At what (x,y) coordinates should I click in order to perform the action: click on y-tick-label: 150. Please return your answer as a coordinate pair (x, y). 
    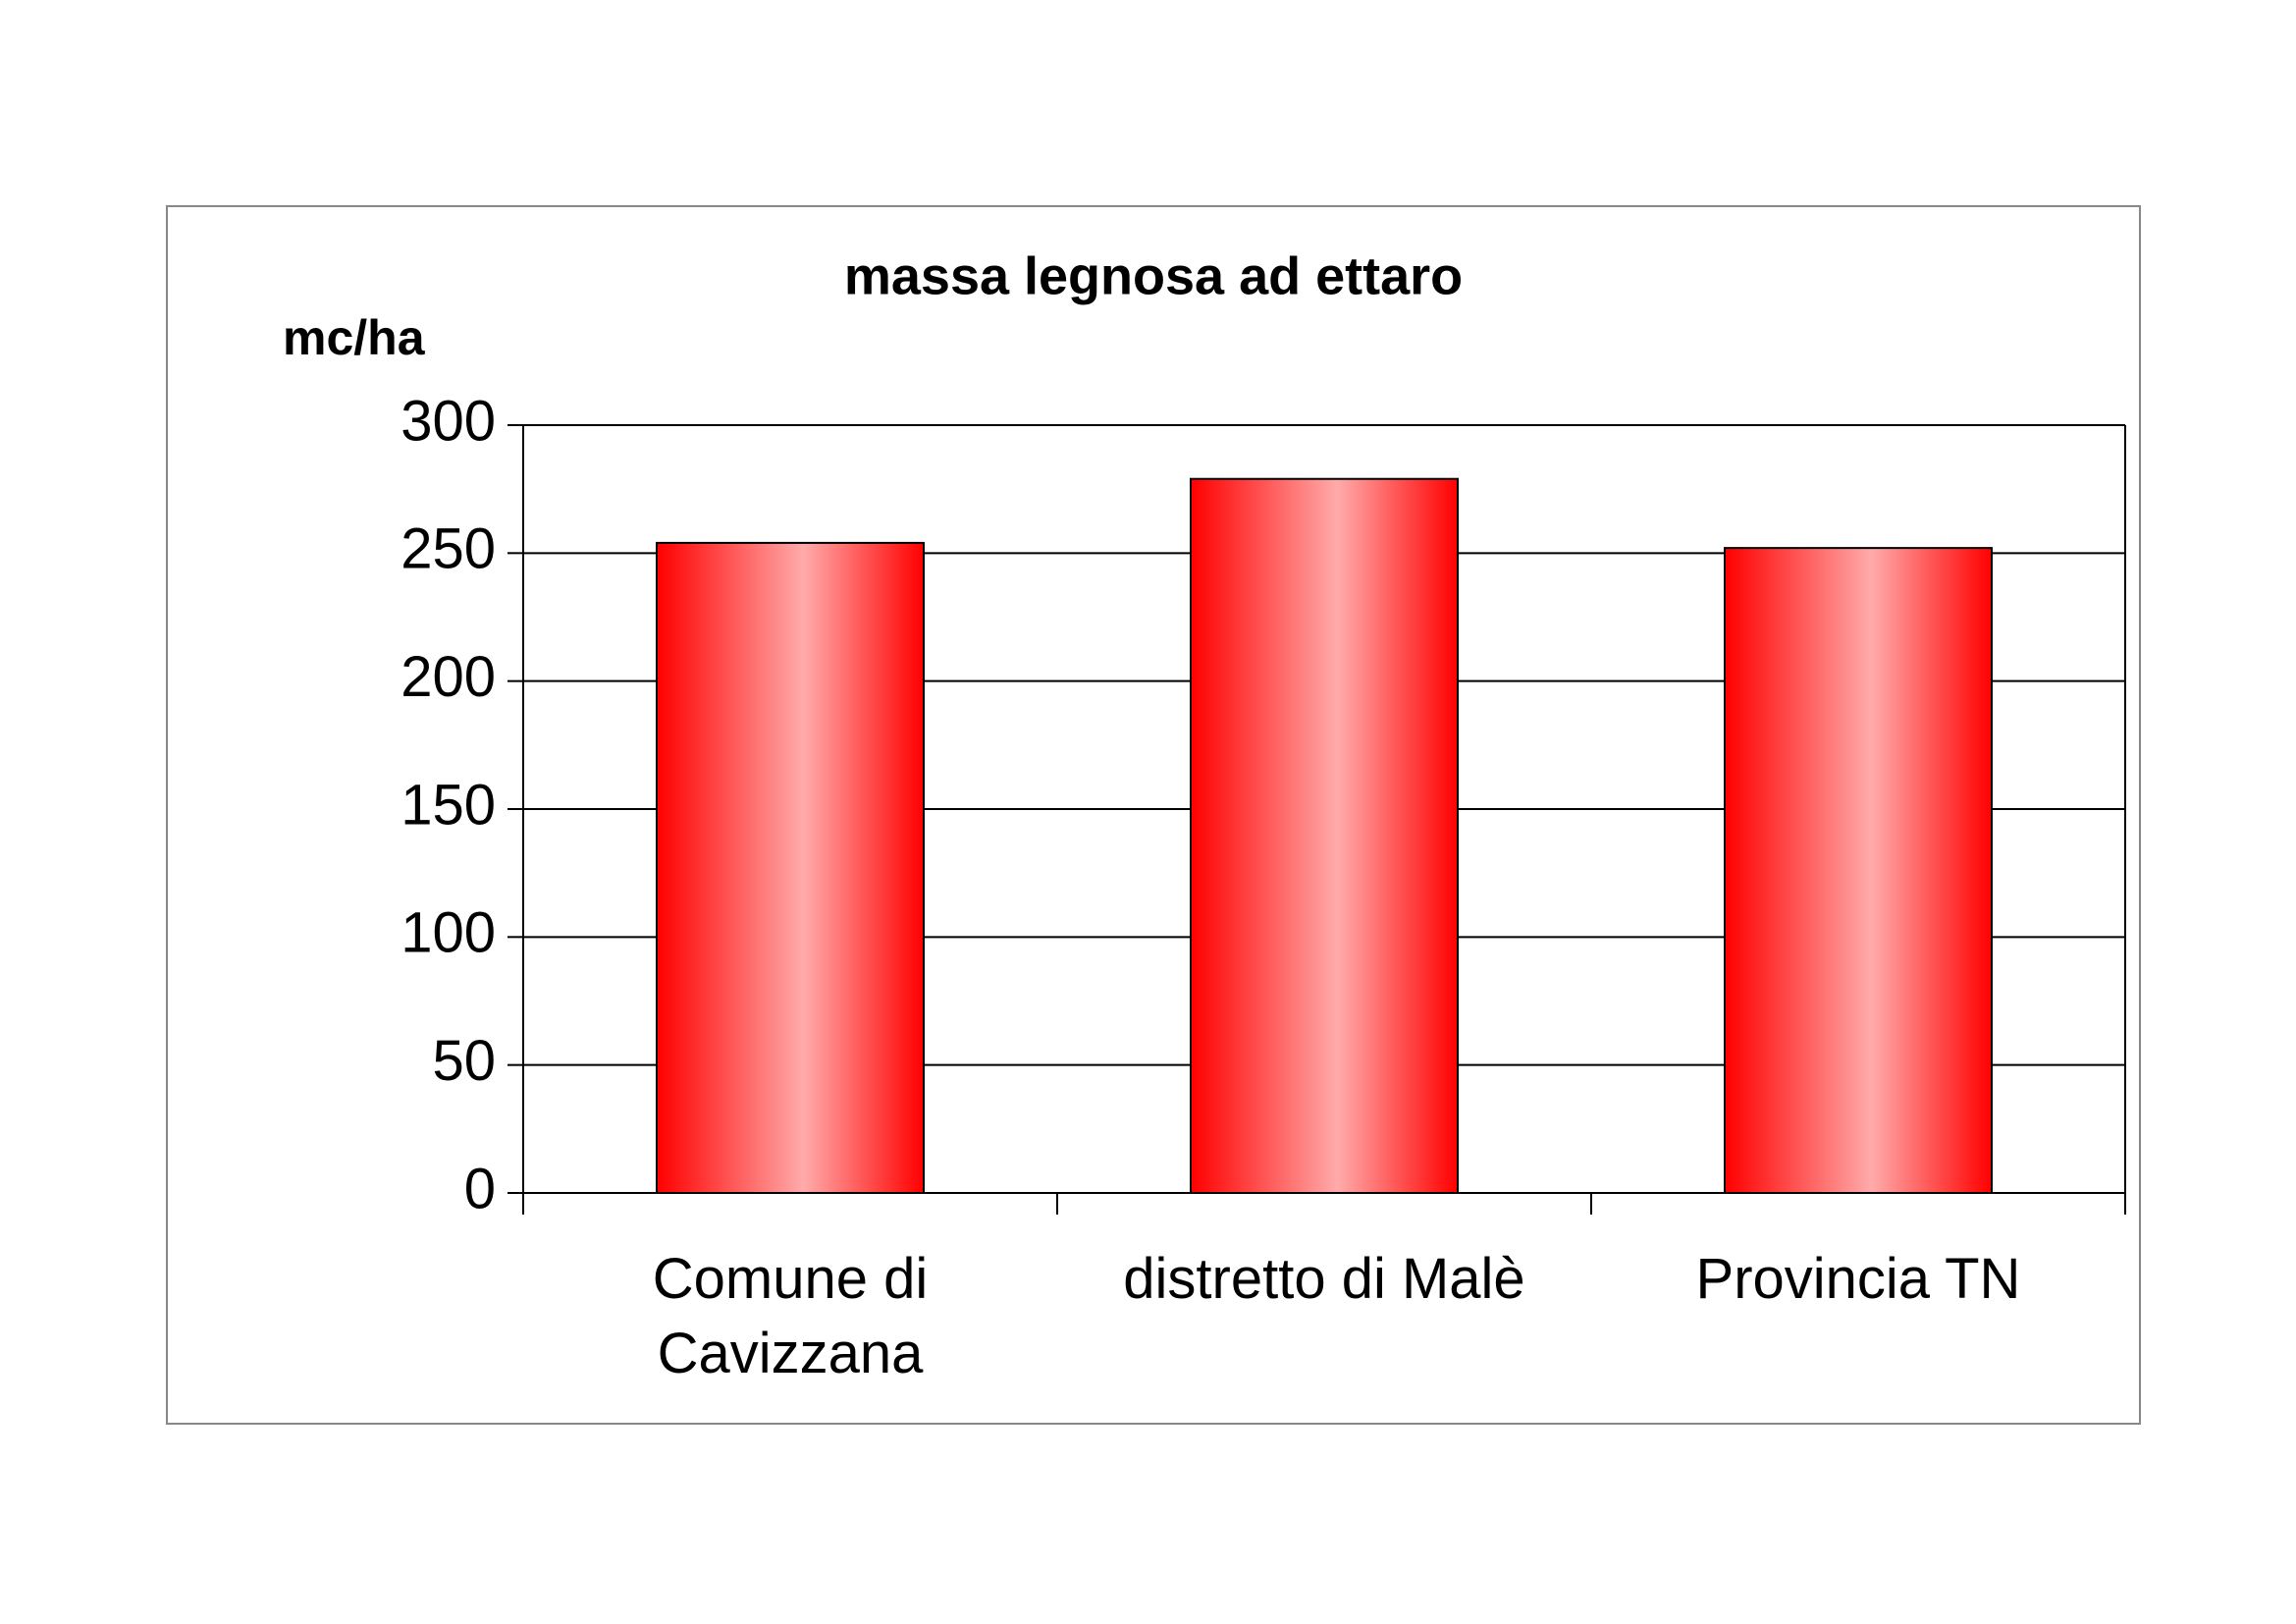
    Looking at the image, I should click on (448, 805).